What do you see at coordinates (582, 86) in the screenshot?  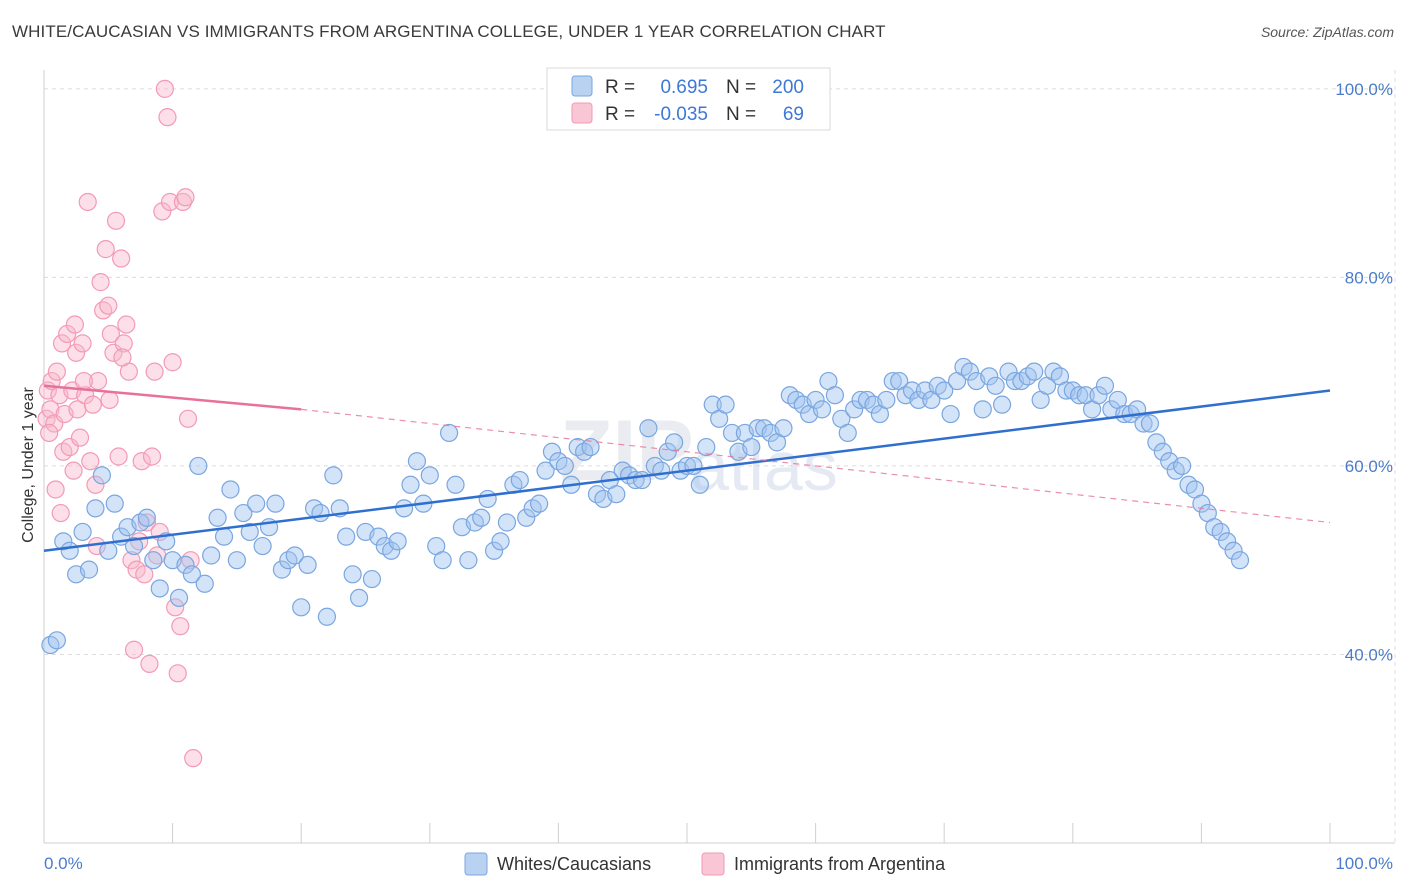 I see `legend-swatch-whites` at bounding box center [582, 86].